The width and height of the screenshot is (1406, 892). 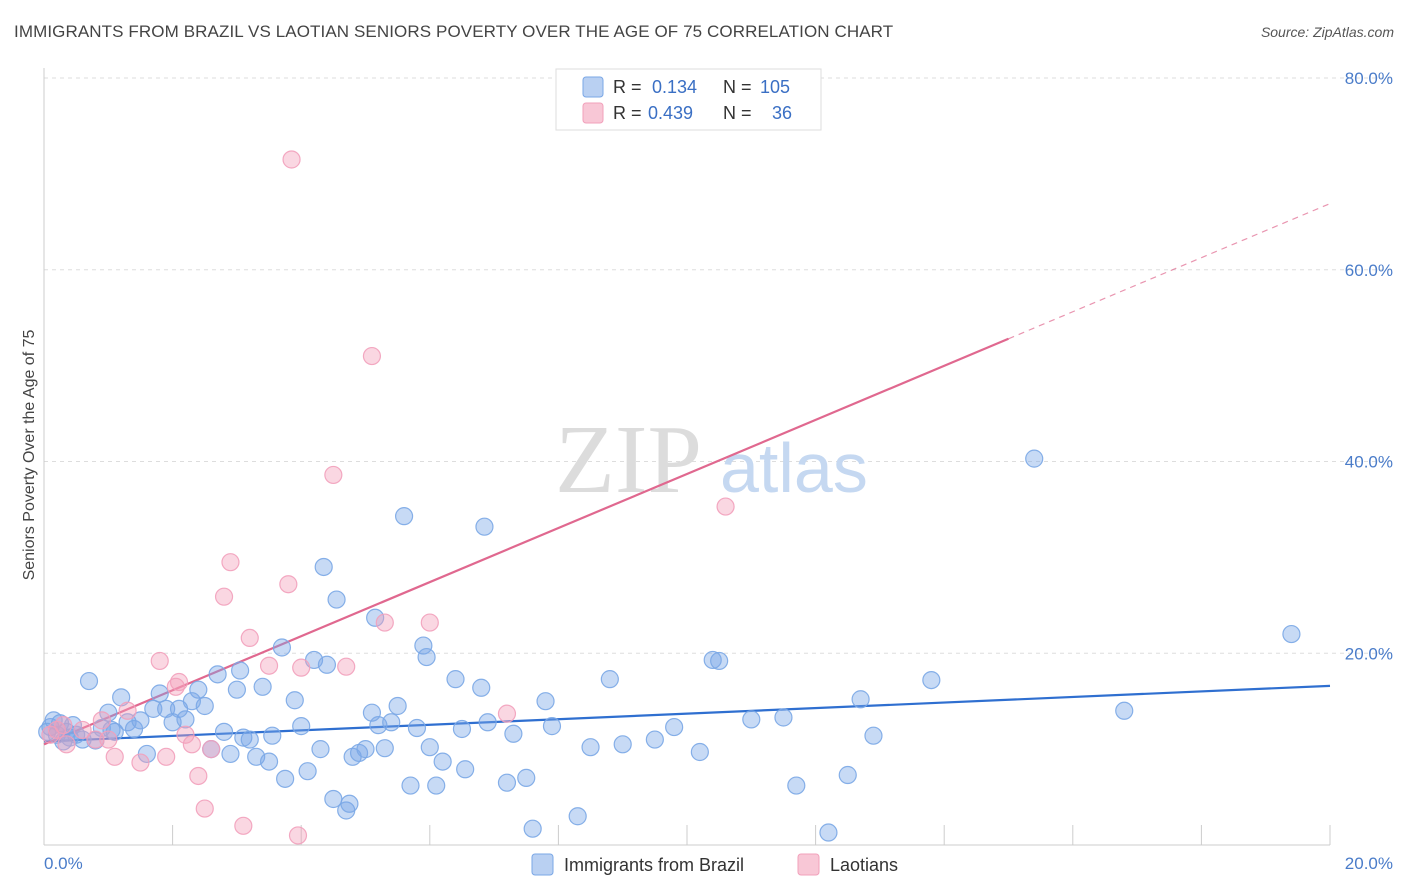 What do you see at coordinates (775, 87) in the screenshot?
I see `legend-n-value-brazil: 105` at bounding box center [775, 87].